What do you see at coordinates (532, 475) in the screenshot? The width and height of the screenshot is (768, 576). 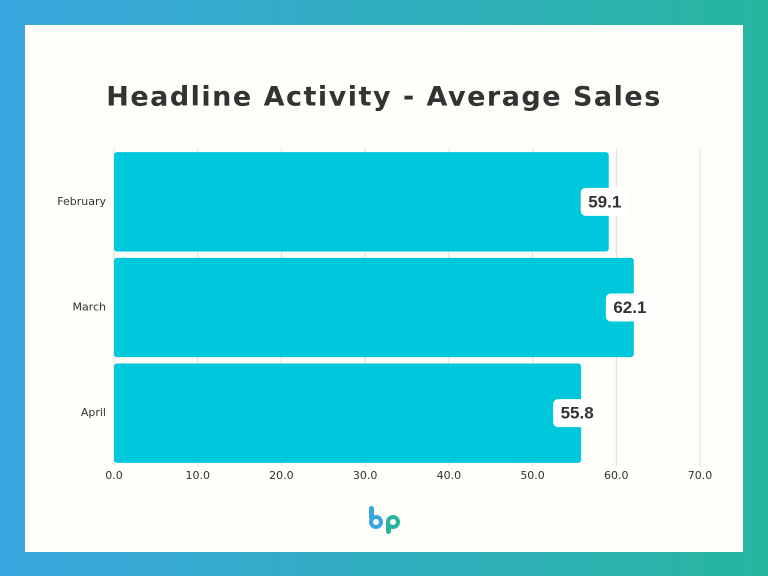 I see `x-tick-label: 50.0` at bounding box center [532, 475].